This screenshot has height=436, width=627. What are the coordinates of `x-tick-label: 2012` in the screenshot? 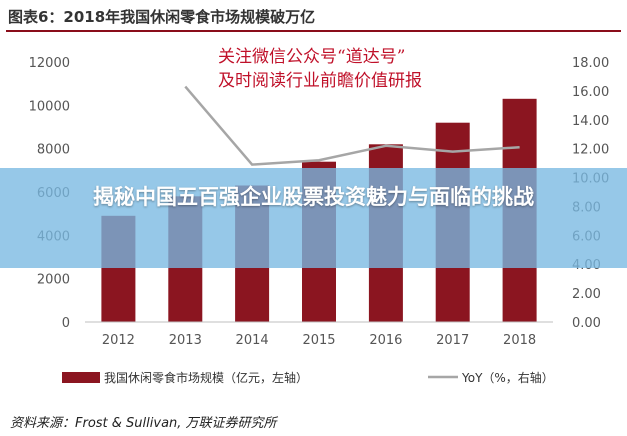 It's located at (118, 340).